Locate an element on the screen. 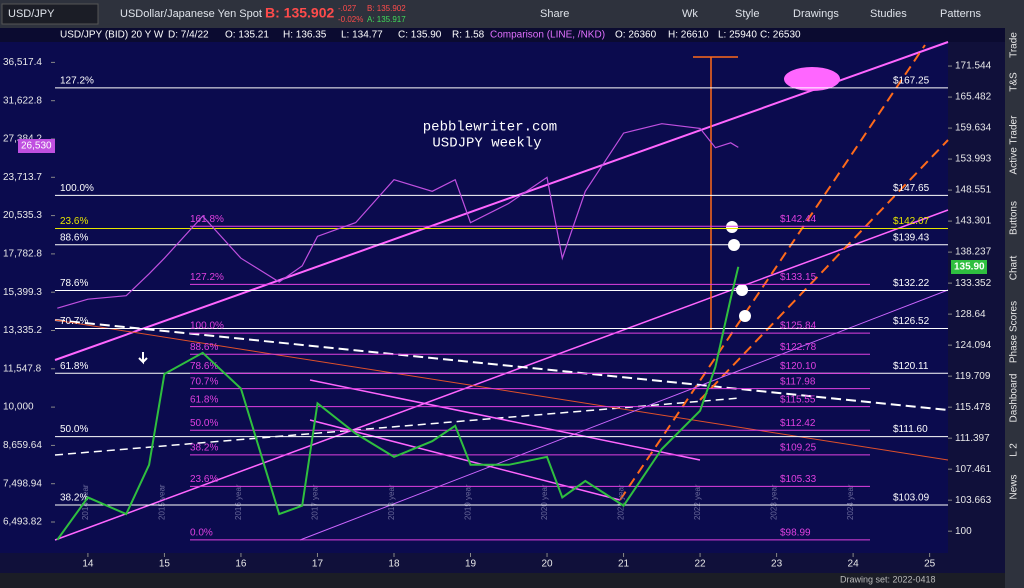 This screenshot has height=588, width=1024. sidebar-tab: Chart is located at coordinates (1014, 268).